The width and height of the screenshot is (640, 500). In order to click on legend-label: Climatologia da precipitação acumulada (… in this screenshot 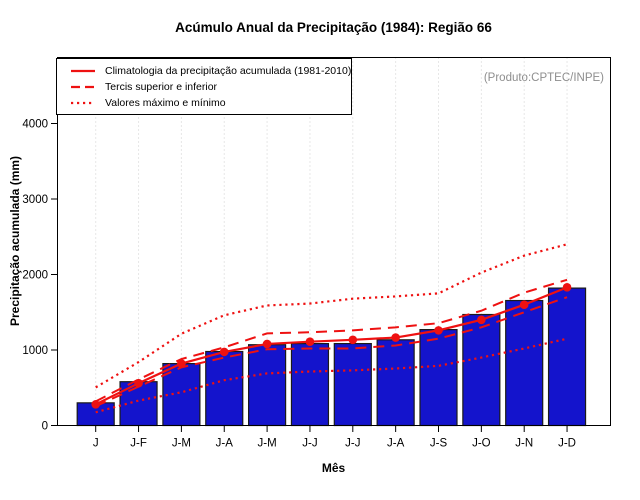, I will do `click(228, 71)`.